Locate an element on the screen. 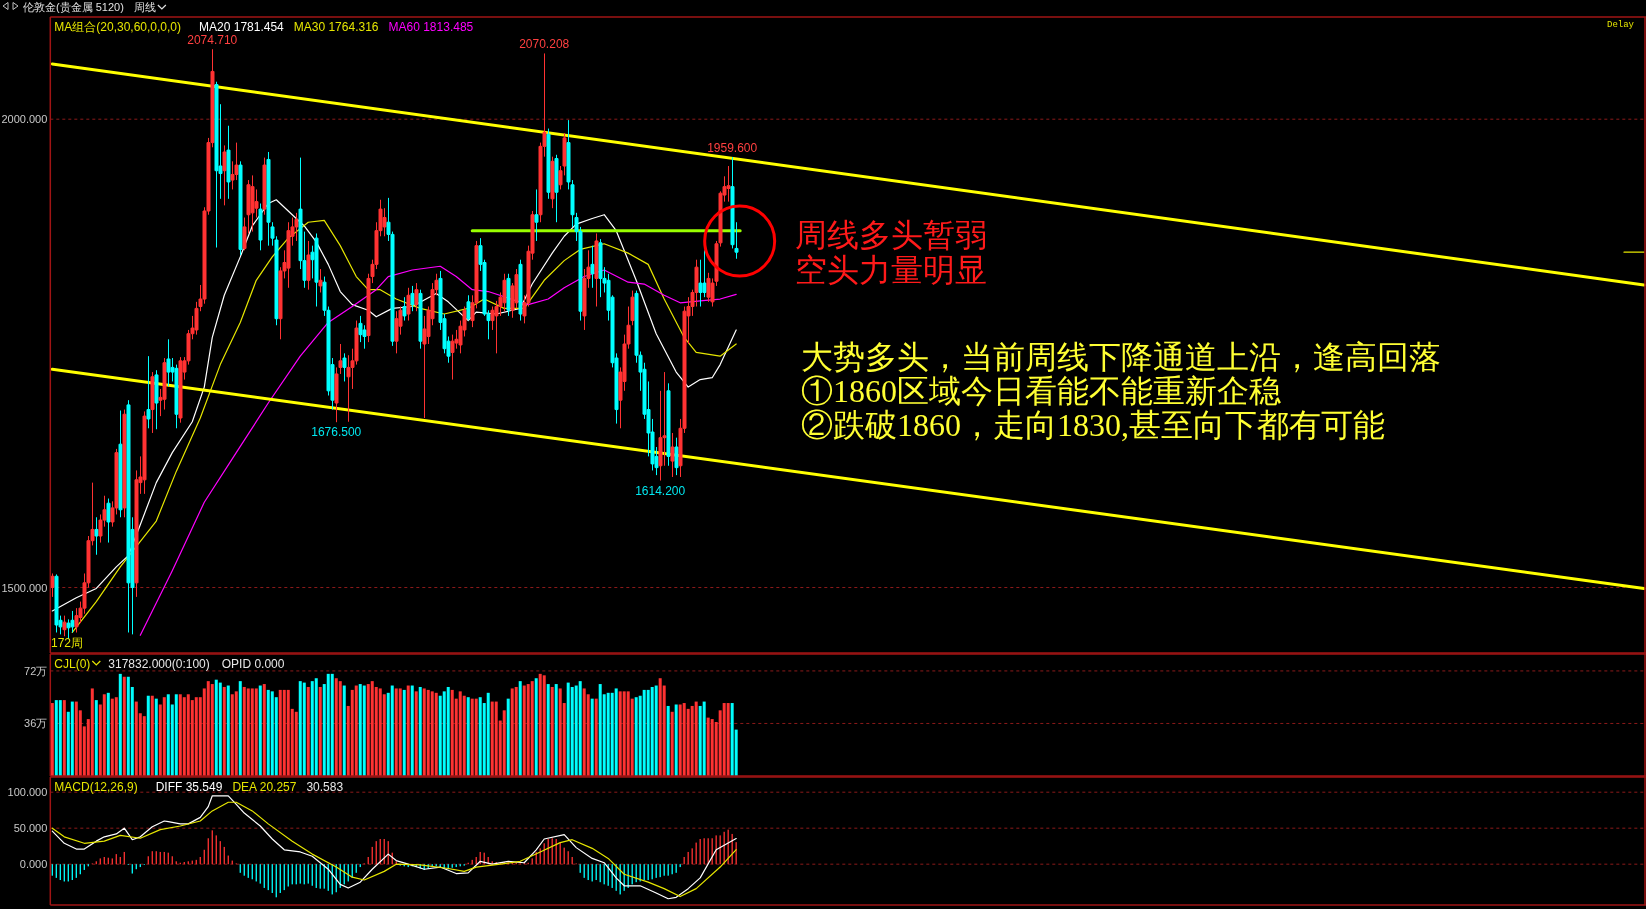 This screenshot has width=1646, height=909. text: MA60 1813.485 is located at coordinates (431, 27).